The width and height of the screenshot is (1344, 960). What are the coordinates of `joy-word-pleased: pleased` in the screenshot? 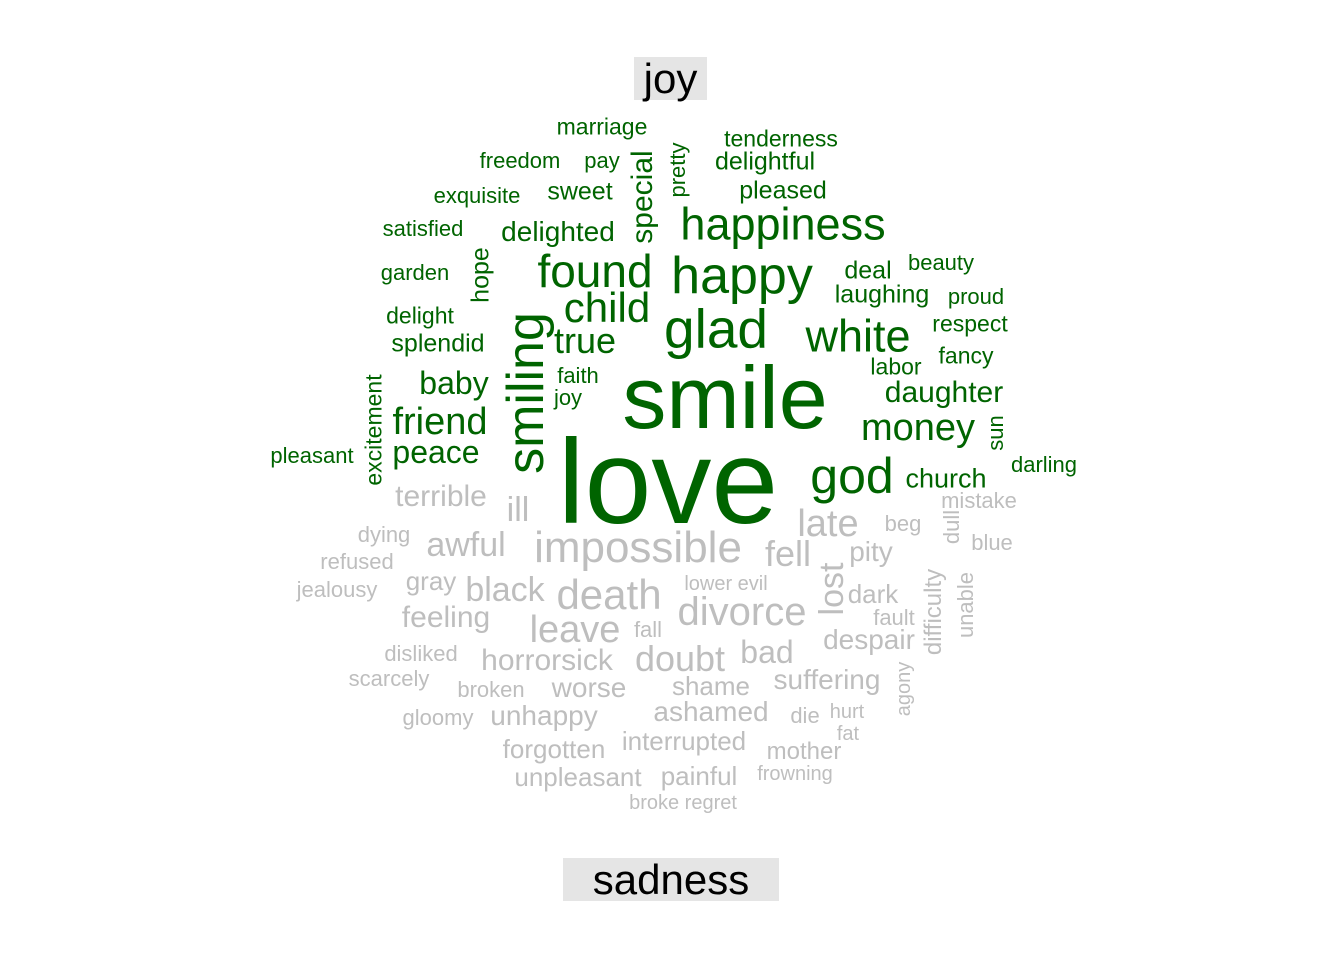 It's located at (783, 190).